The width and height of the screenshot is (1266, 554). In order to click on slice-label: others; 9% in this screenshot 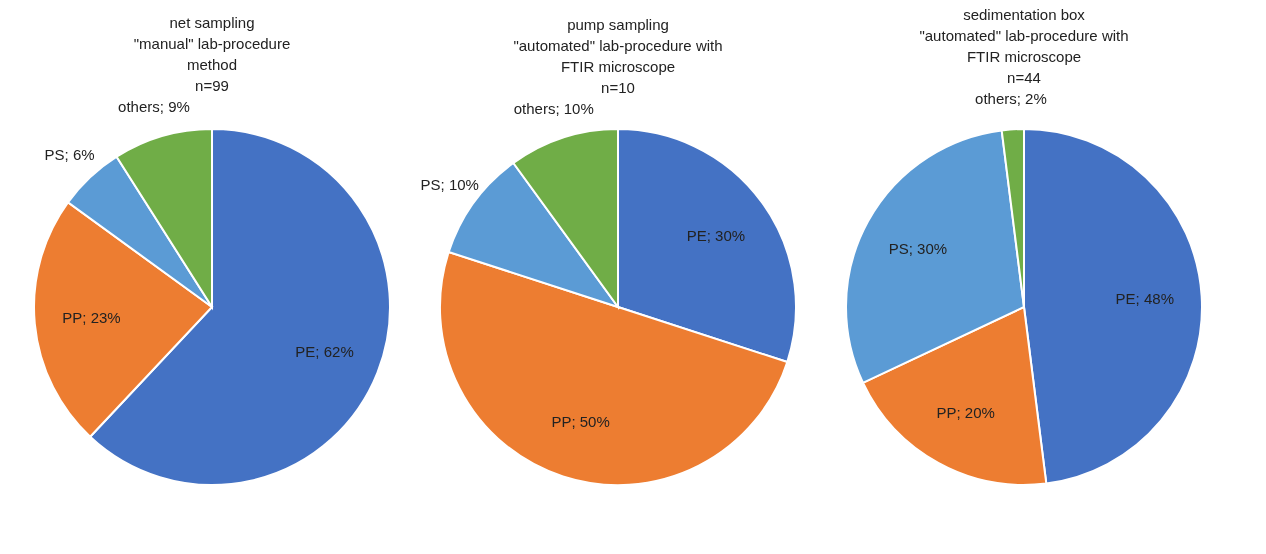, I will do `click(154, 107)`.